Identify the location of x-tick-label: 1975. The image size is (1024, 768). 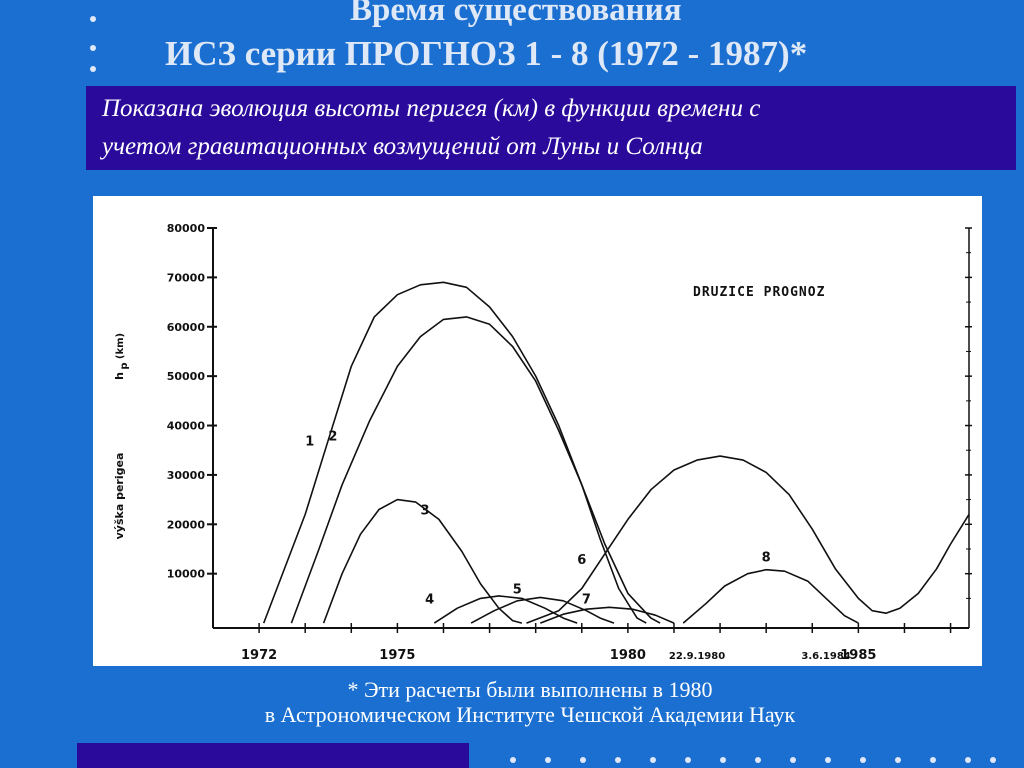
(397, 655).